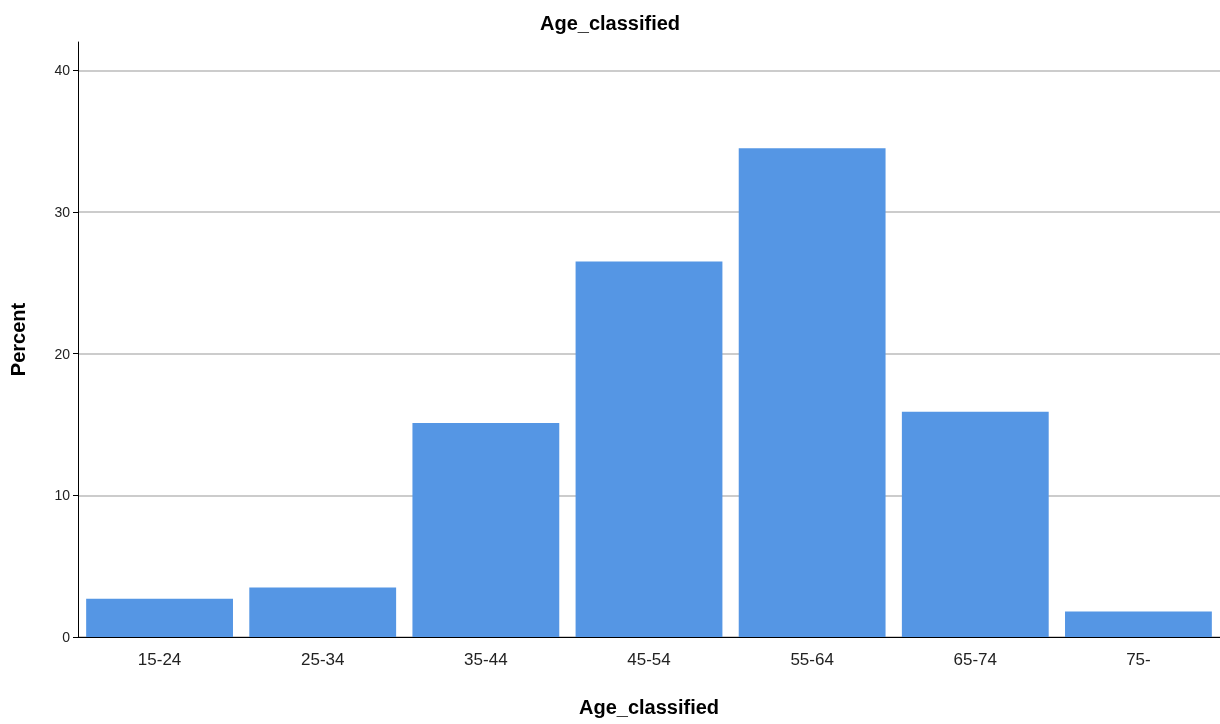 The height and width of the screenshot is (724, 1220). I want to click on y-tick-label: 20, so click(62, 353).